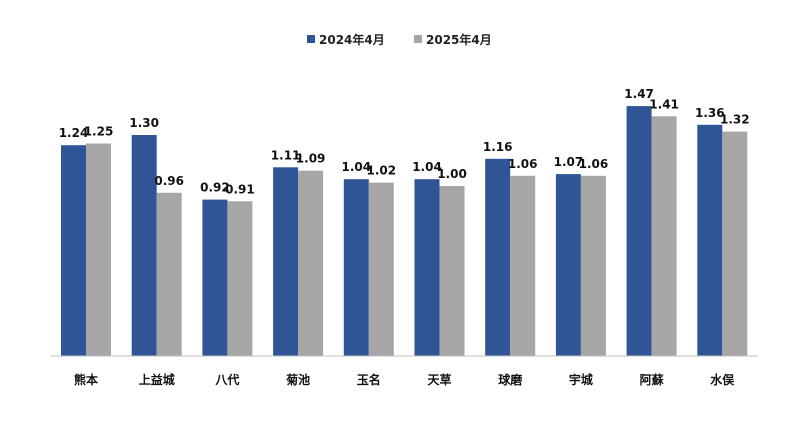  What do you see at coordinates (452, 174) in the screenshot?
I see `value-label-2025-5: 1.00` at bounding box center [452, 174].